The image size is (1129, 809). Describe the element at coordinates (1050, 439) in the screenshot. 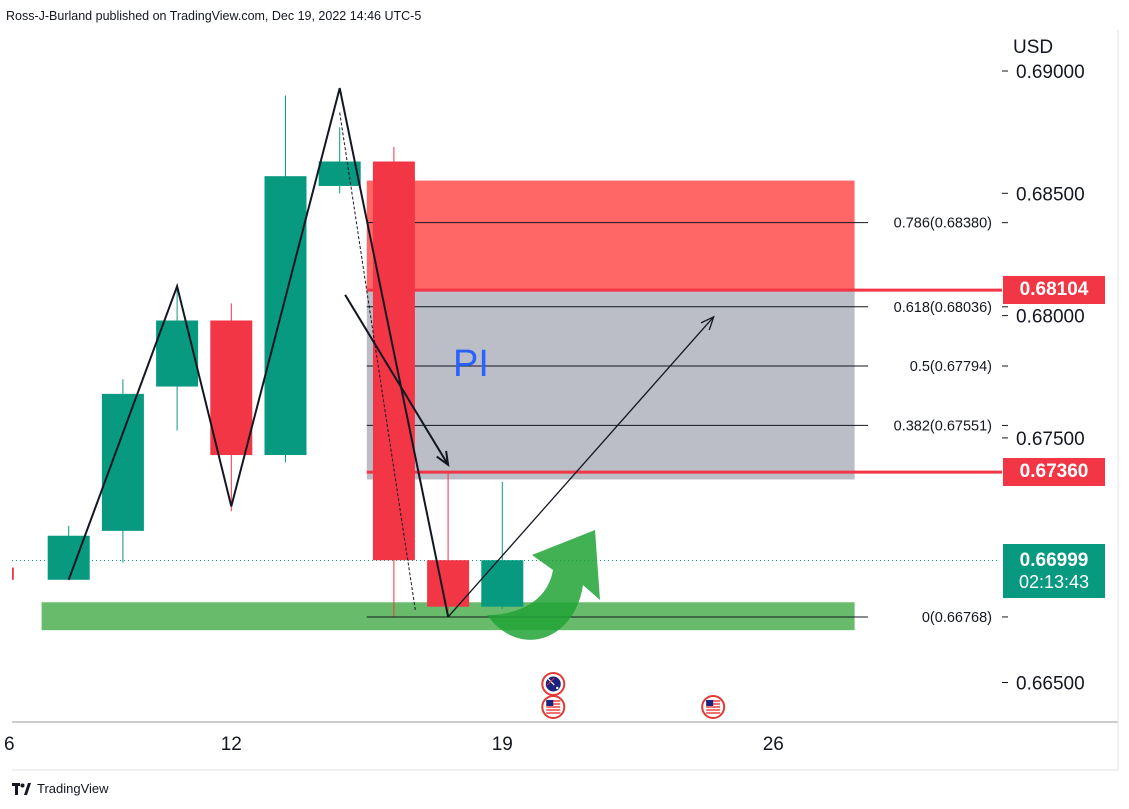

I see `y-tick-label: 0.67500` at that location.